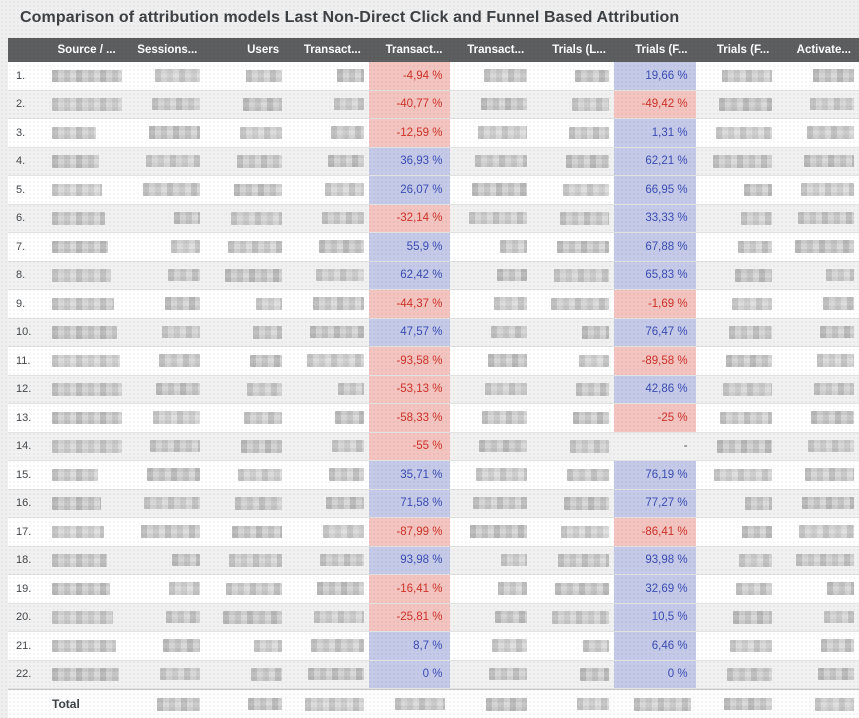 This screenshot has height=718, width=859. Describe the element at coordinates (409, 190) in the screenshot. I see `transactions_delta-value: 26,07 %` at that location.